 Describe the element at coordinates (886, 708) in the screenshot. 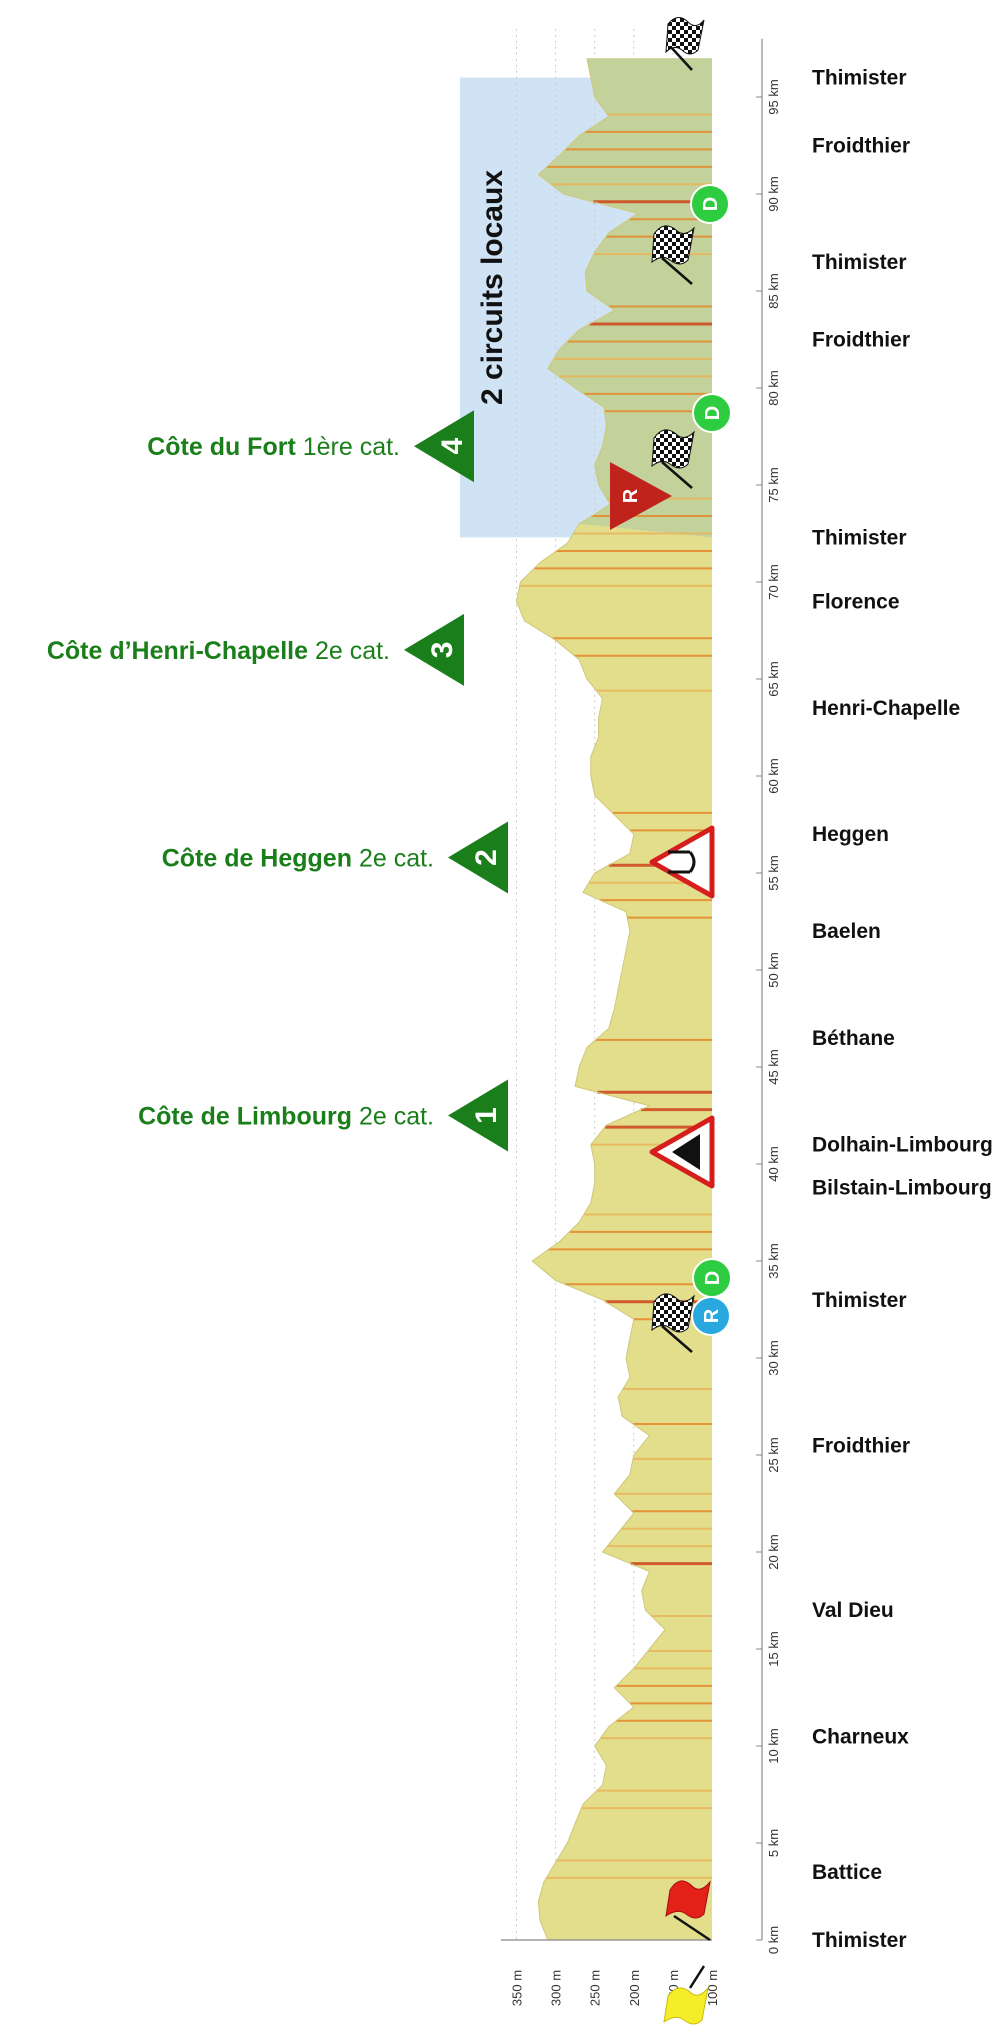

I see `place-name: Henri-Chapelle` at that location.